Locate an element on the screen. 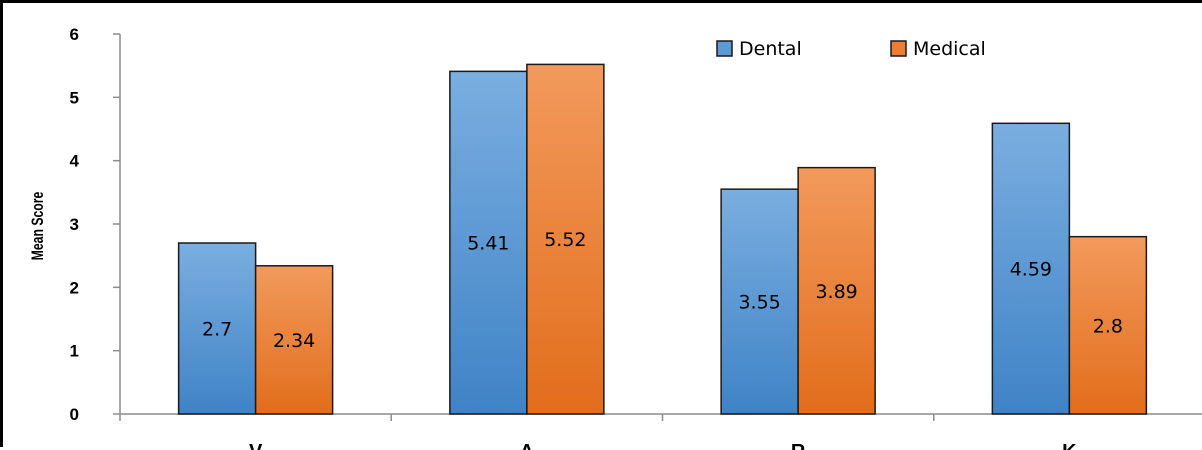 Image resolution: width=1202 pixels, height=450 pixels. bar-medical-v is located at coordinates (294, 340).